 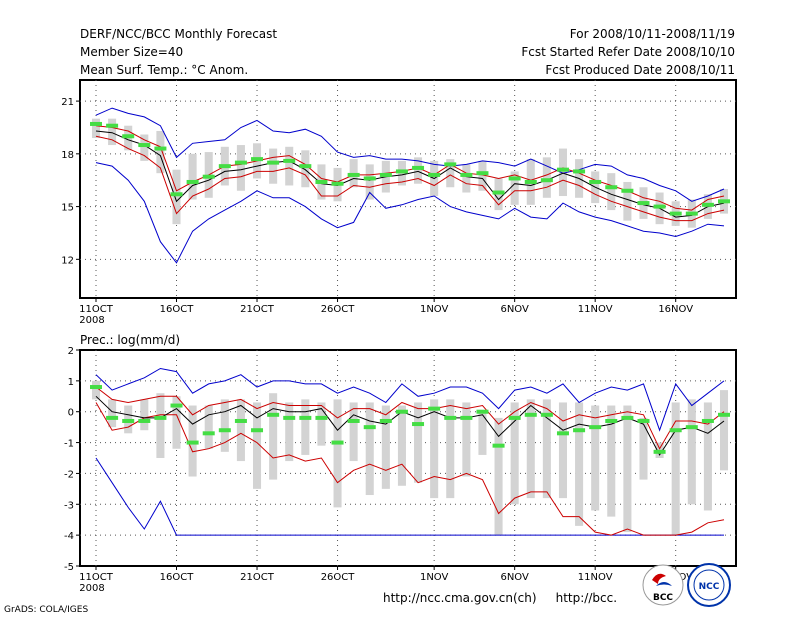 I want to click on x-year-label: 2008, so click(x=91, y=320).